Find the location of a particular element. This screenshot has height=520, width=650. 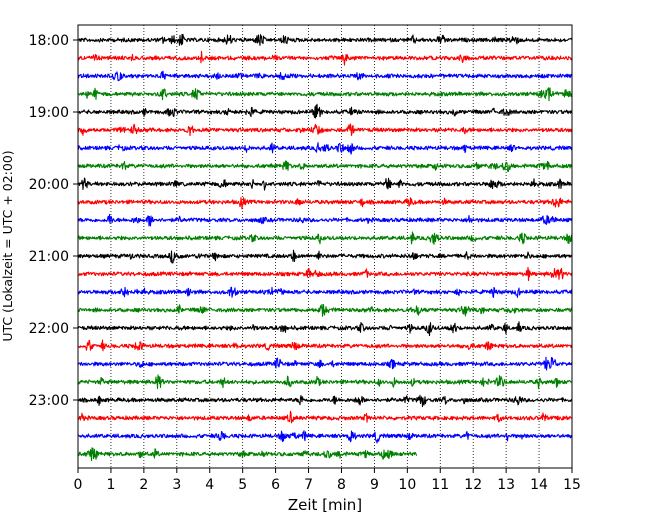

trace-2015 is located at coordinates (325, 203).